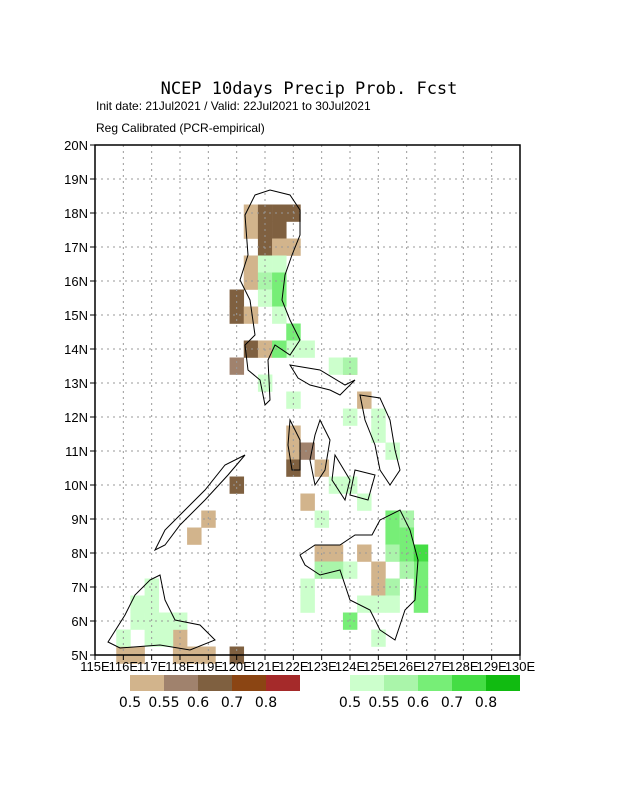  I want to click on lon-tick-label: 121E, so click(265, 666).